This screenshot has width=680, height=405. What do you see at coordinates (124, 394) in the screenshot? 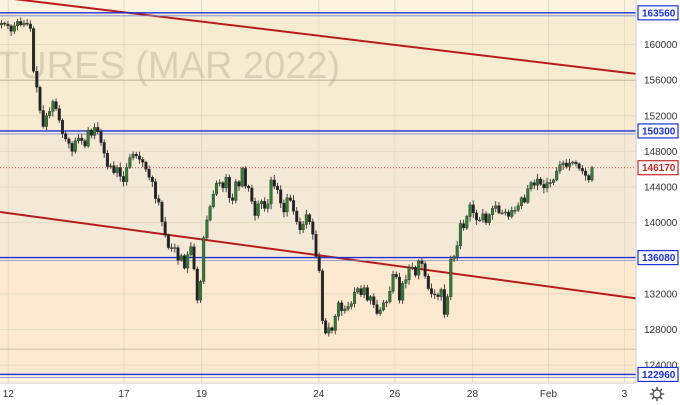
I see `time-tick-label: 17` at bounding box center [124, 394].